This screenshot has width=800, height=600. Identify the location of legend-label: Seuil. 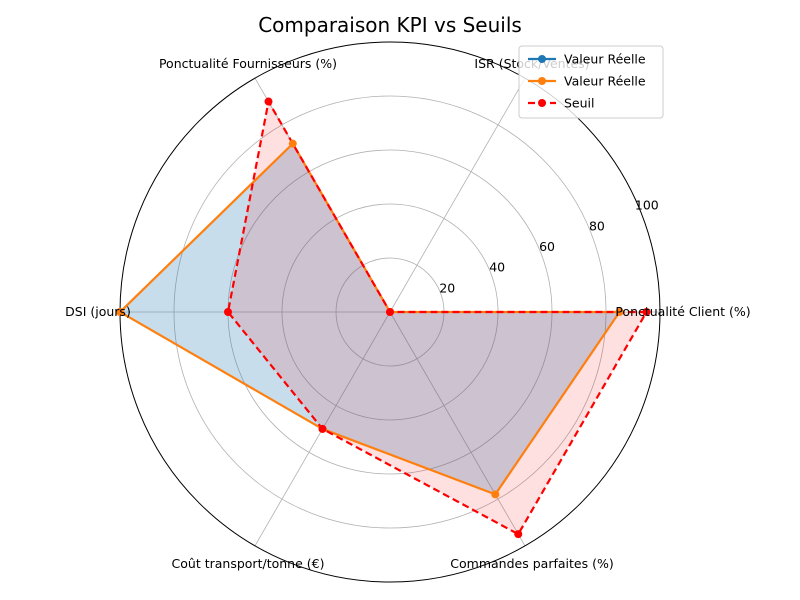
(579, 103).